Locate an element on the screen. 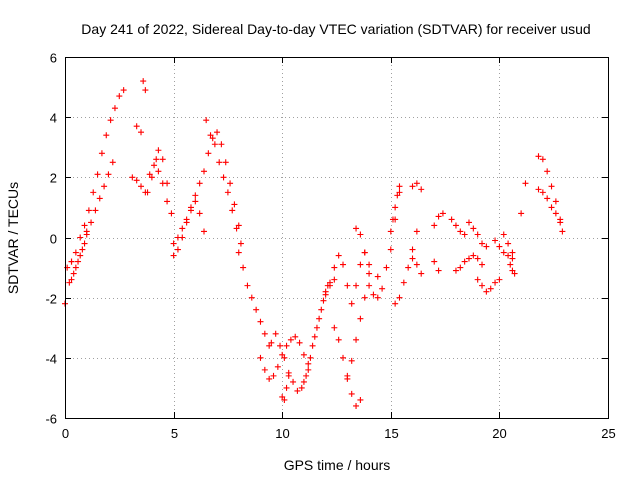 This screenshot has height=480, width=640. y-tick-label: -4 is located at coordinates (51, 359).